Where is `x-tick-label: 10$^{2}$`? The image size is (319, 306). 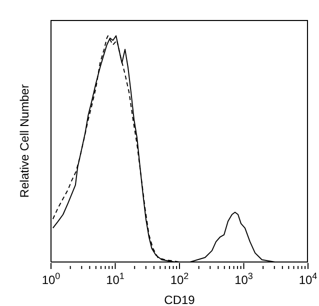
x-tick-label: 10$^{2}$ is located at coordinates (179, 279).